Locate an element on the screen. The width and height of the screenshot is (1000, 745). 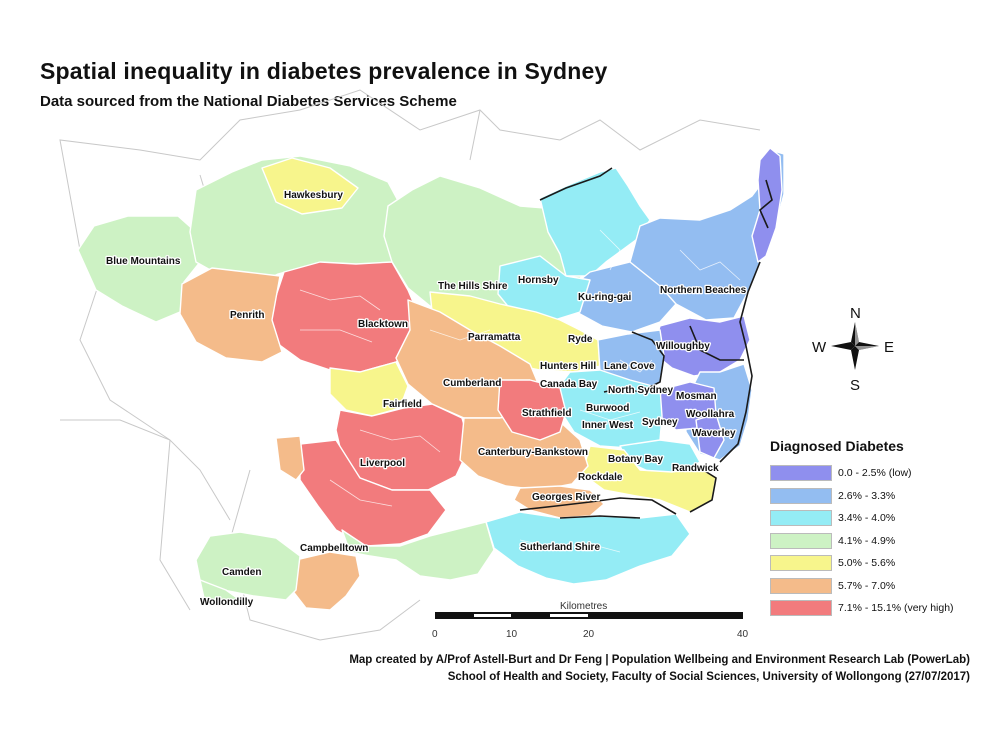
label-camden: Camden is located at coordinates (241, 572).